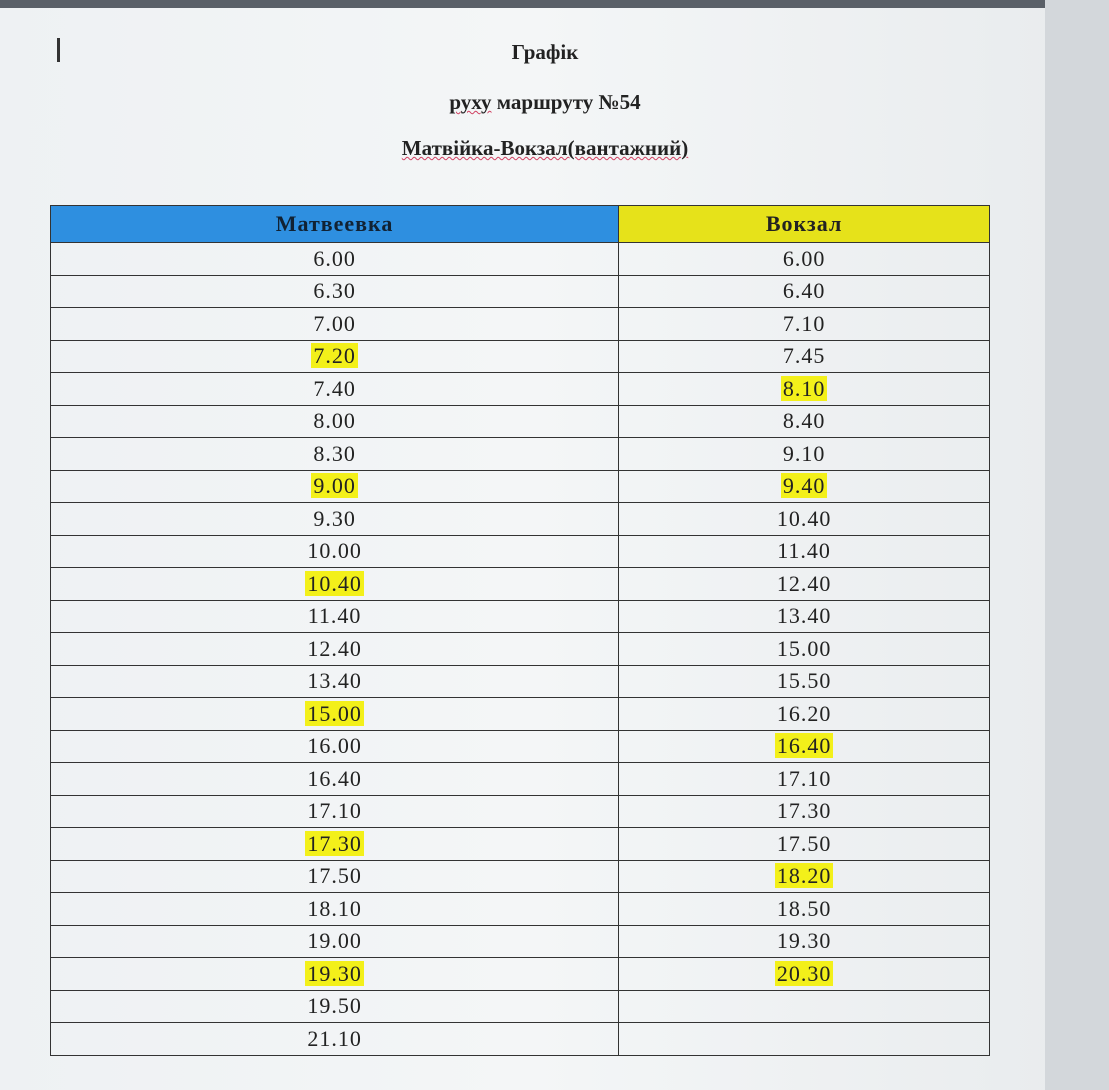 This screenshot has width=1109, height=1090. I want to click on matveevka-time: 7.20, so click(334, 356).